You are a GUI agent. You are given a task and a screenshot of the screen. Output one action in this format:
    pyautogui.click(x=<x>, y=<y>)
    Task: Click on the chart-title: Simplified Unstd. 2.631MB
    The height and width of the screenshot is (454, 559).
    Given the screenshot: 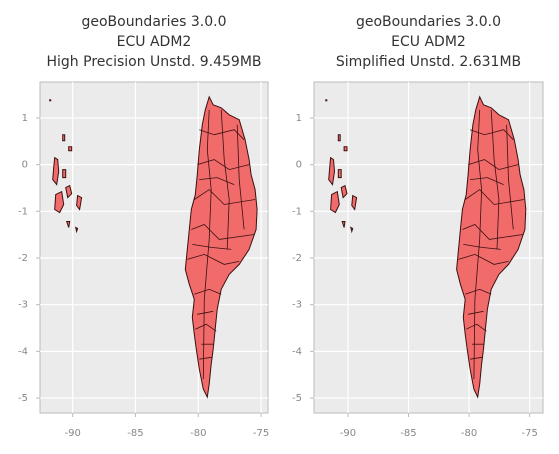 What is the action you would take?
    pyautogui.click(x=428, y=62)
    